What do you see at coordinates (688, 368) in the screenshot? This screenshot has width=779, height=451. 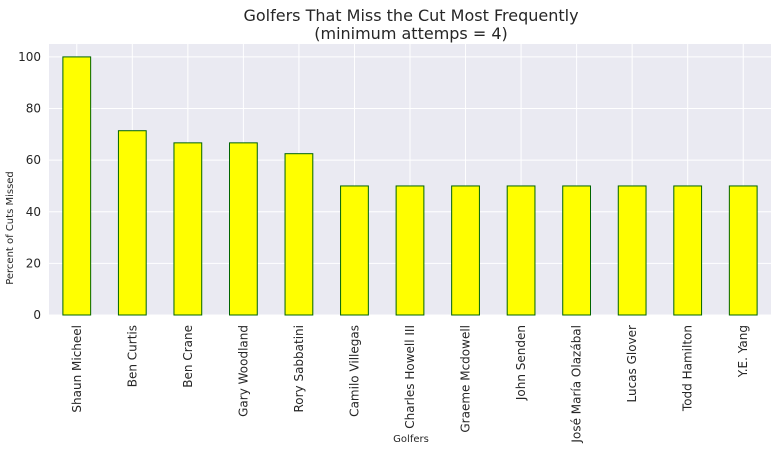 I see `x-tick-label: Todd Hamilton` at bounding box center [688, 368].